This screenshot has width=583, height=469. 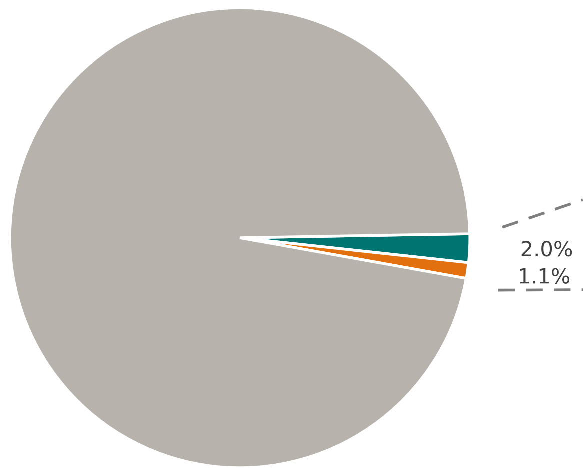 What do you see at coordinates (545, 276) in the screenshot?
I see `data-label: 1.1%` at bounding box center [545, 276].